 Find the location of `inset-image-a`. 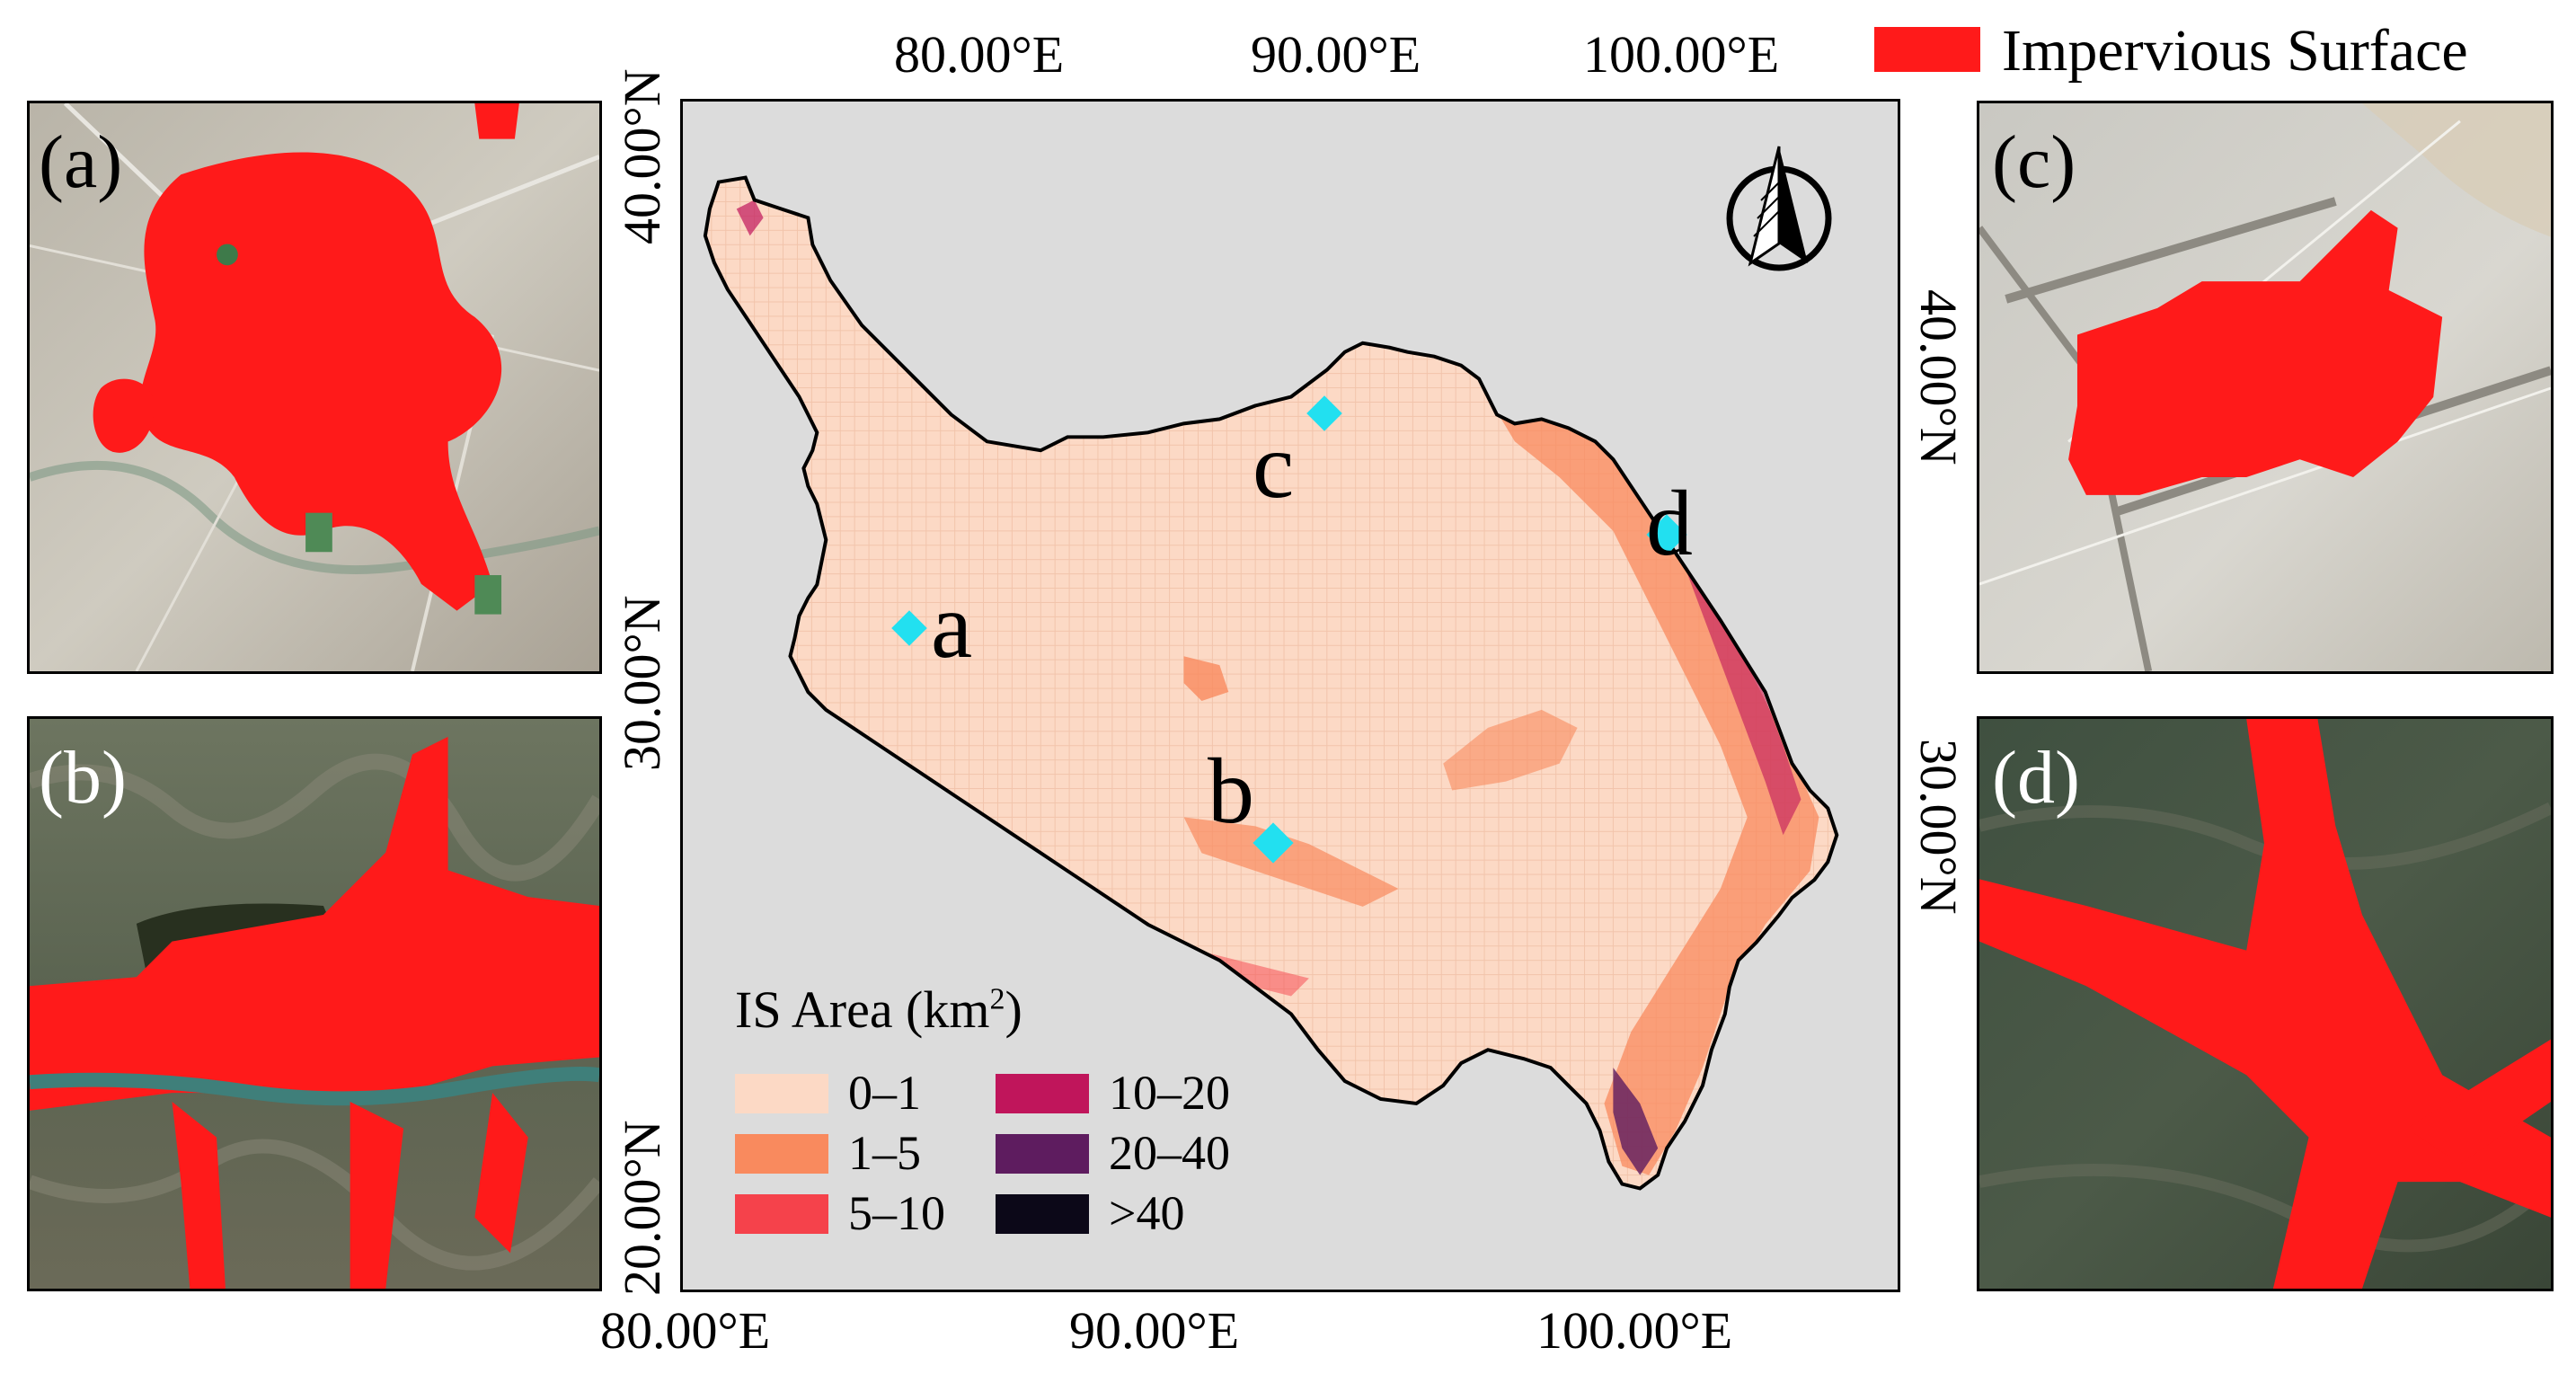

inset-image-a is located at coordinates (314, 387).